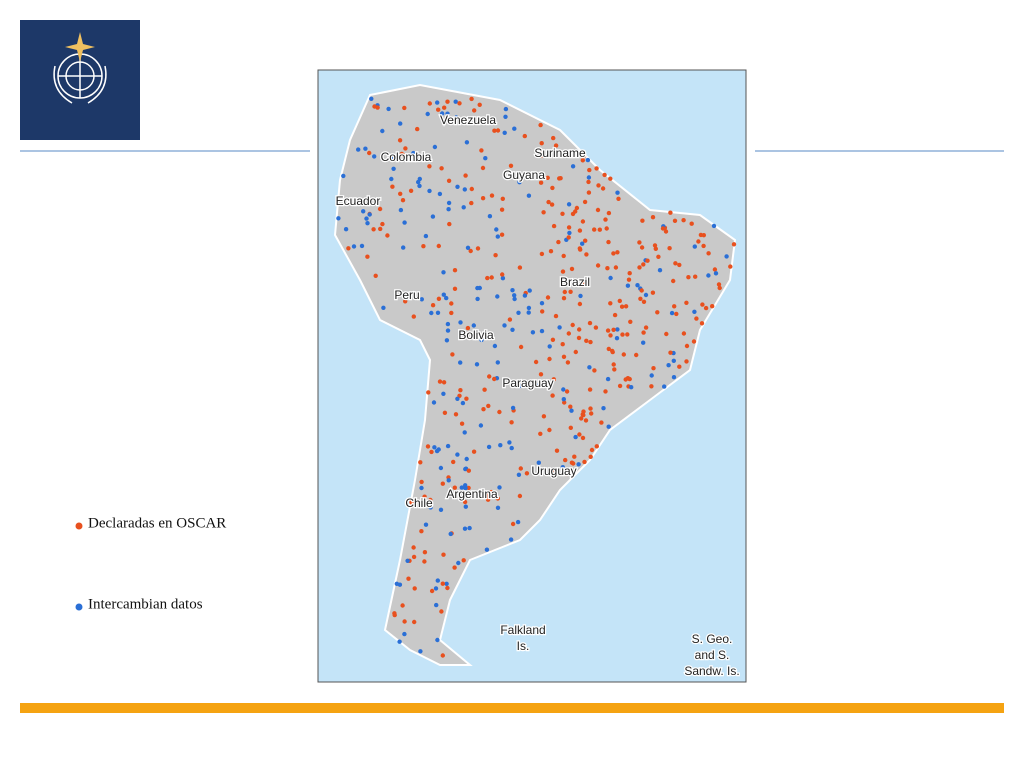  I want to click on legend-label: Intercambian datos, so click(145, 604).